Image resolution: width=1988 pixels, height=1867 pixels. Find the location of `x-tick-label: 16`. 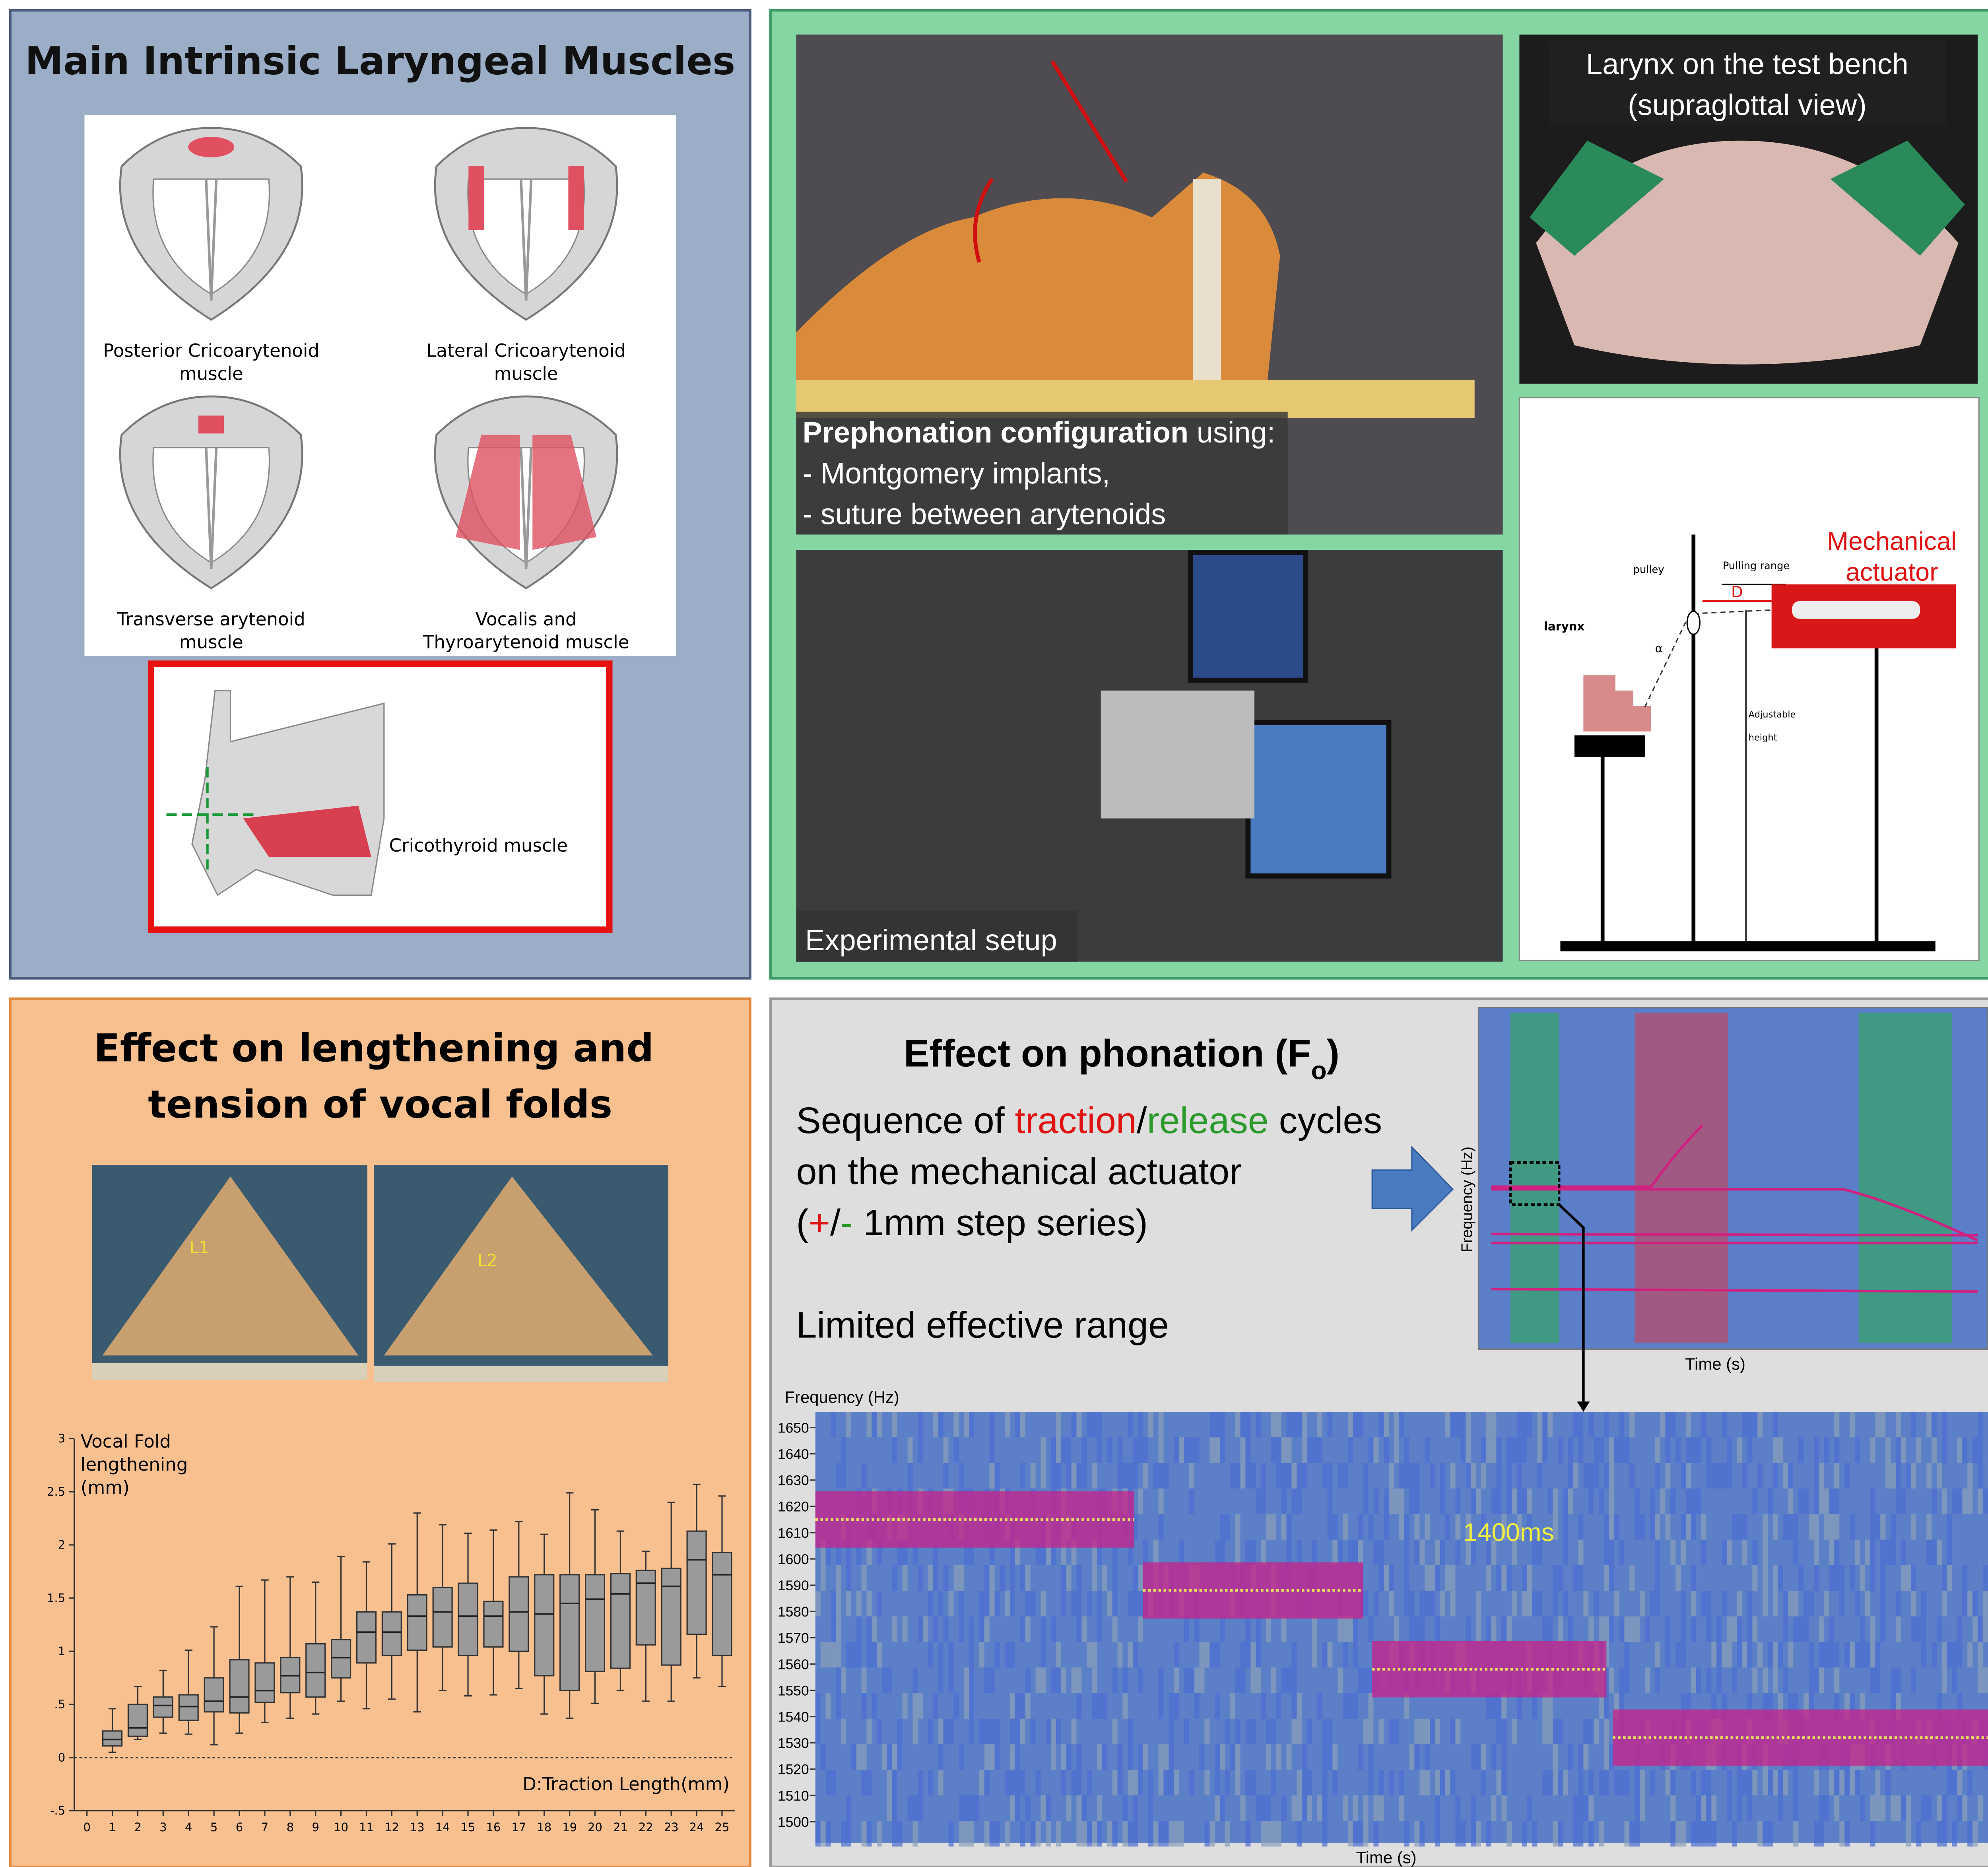

x-tick-label: 16 is located at coordinates (493, 1827).